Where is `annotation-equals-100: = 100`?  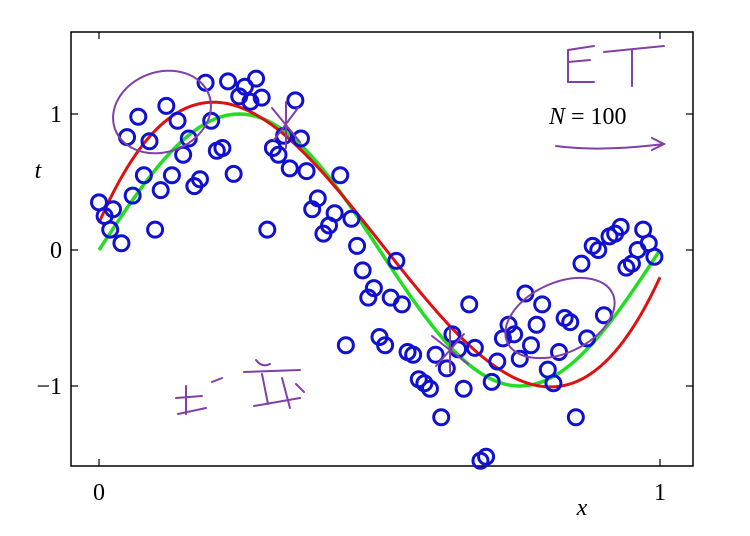 annotation-equals-100: = 100 is located at coordinates (596, 117).